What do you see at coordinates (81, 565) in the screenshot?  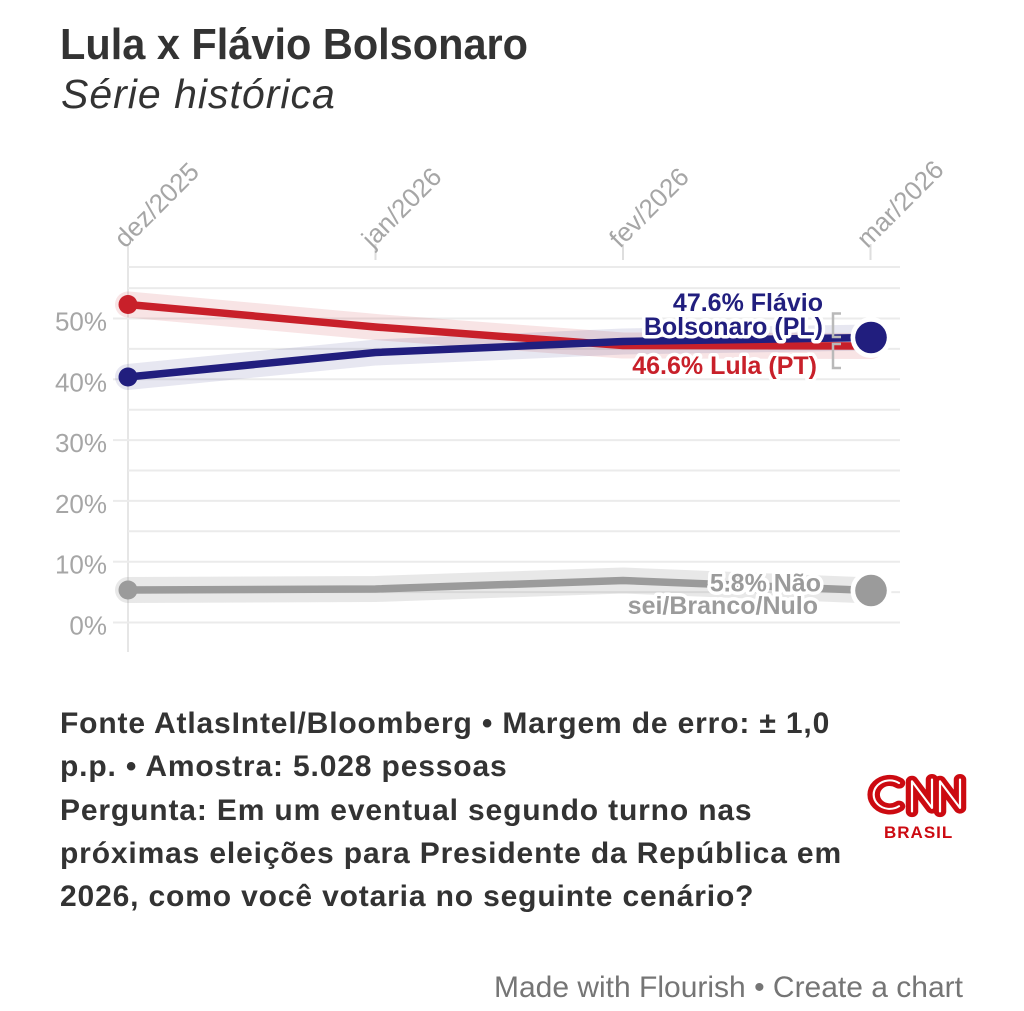 I see `svg-text: 10%` at bounding box center [81, 565].